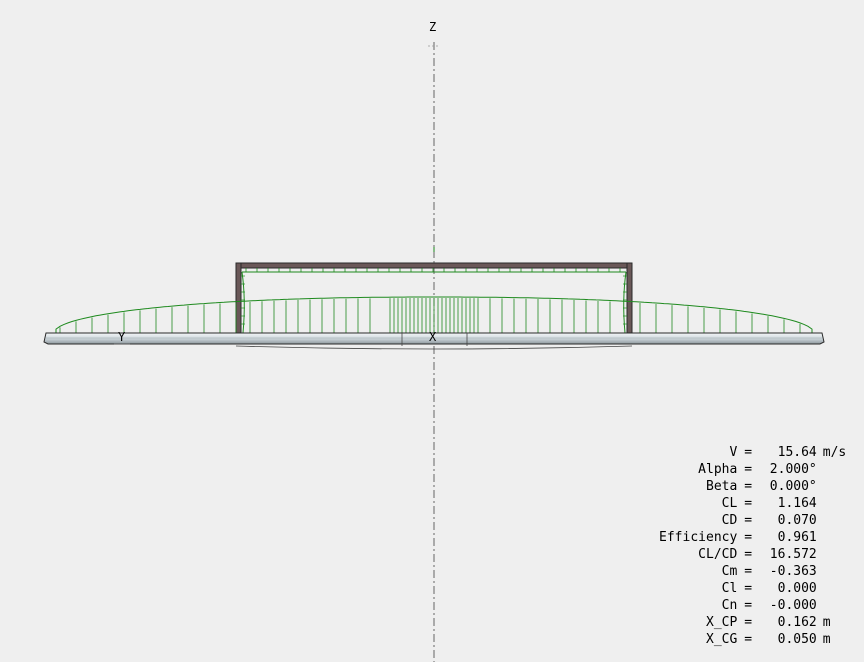  I want to click on result-value: -0.000, so click(793, 605).